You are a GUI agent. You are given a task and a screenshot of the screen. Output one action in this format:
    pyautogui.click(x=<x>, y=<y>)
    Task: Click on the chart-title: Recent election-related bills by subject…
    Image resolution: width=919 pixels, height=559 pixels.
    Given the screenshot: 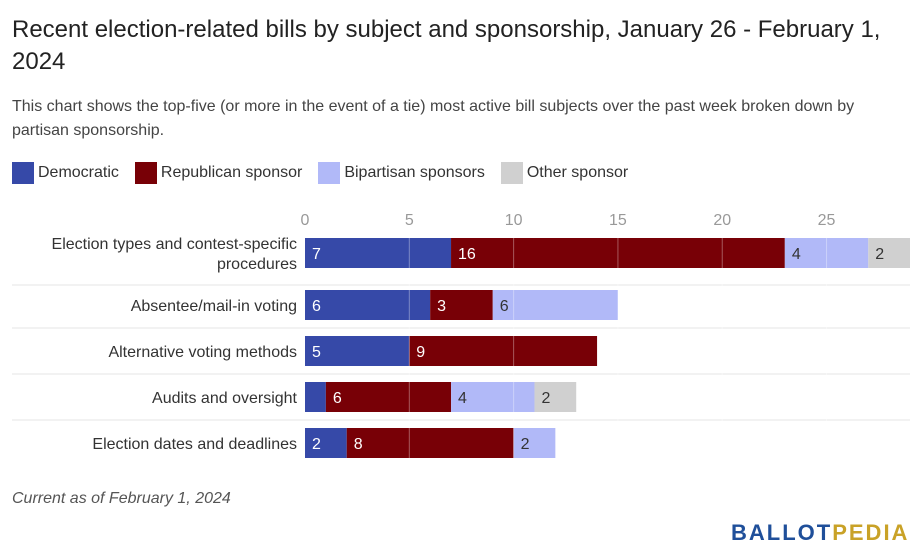 What is the action you would take?
    pyautogui.click(x=446, y=45)
    